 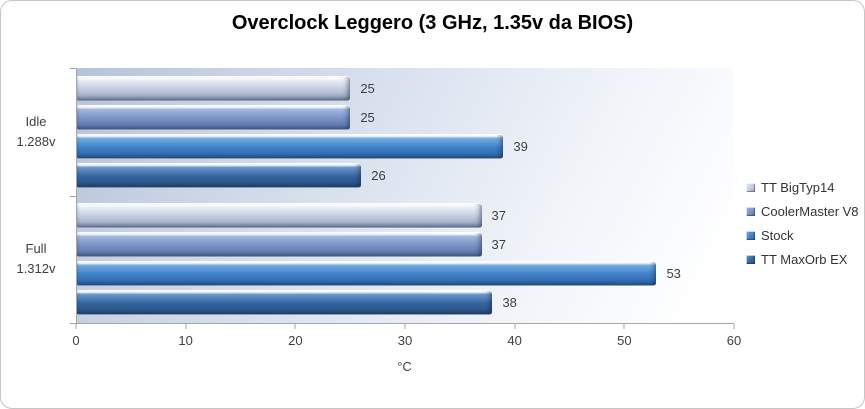 What do you see at coordinates (432, 23) in the screenshot?
I see `chart-title: Overclock Leggero (3 GHz, 1.35v da BIOS)` at bounding box center [432, 23].